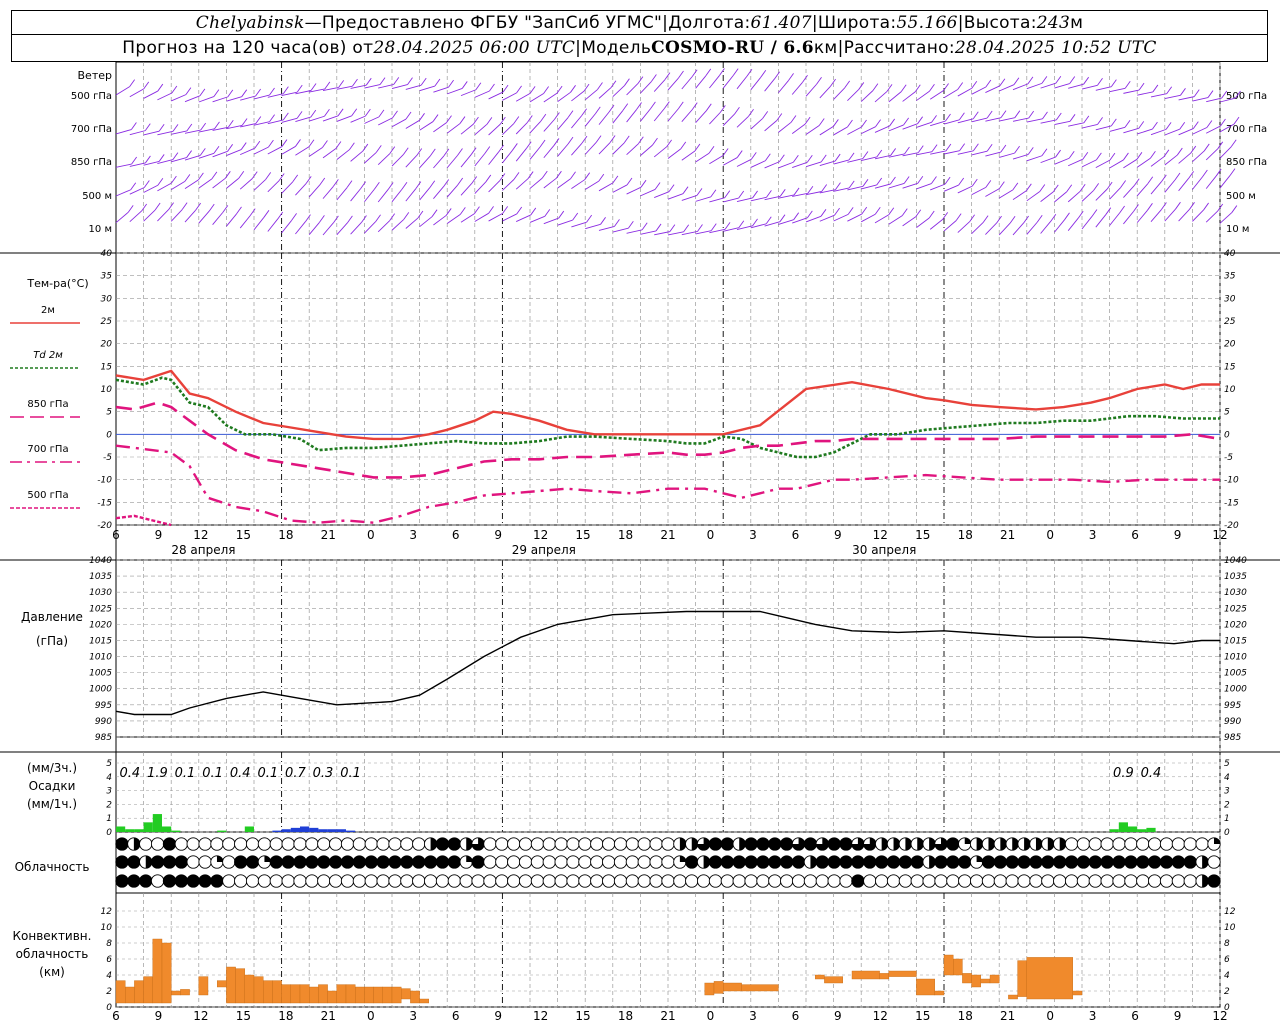  Describe the element at coordinates (711, 1016) in the screenshot. I see `conv-xtick: 0` at that location.